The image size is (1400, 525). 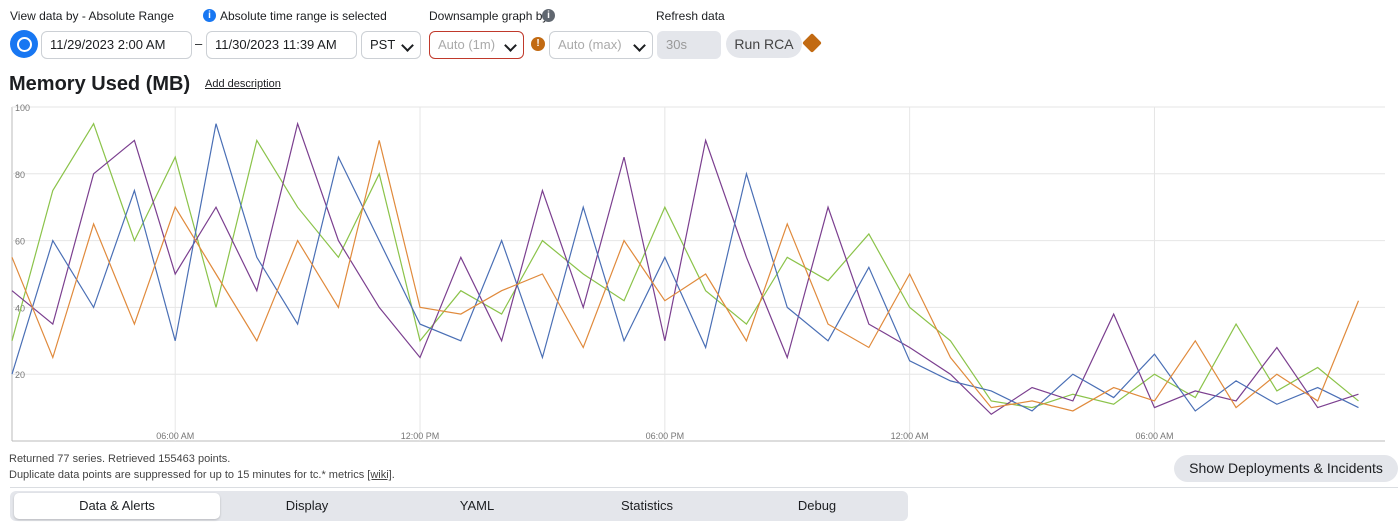 I want to click on tab: YAML, so click(x=477, y=505).